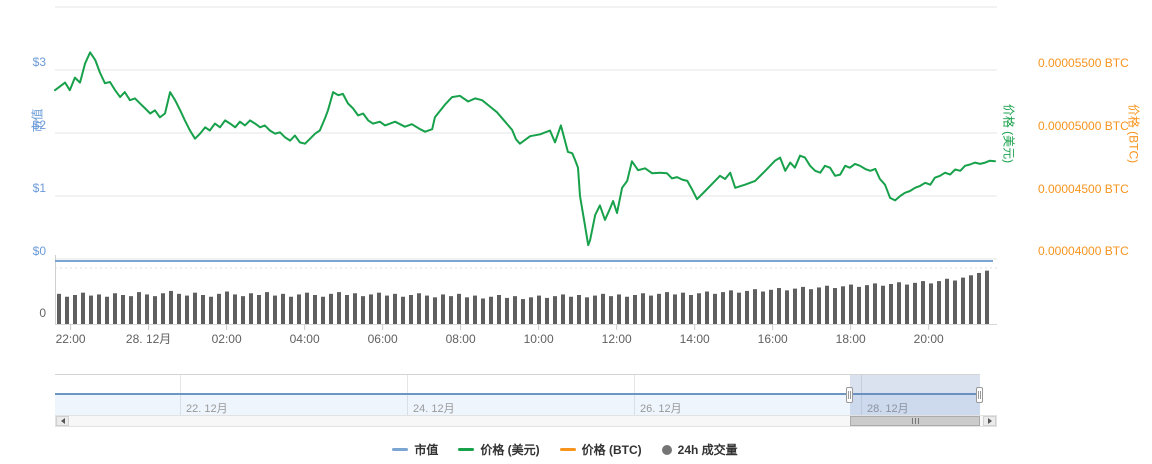 The width and height of the screenshot is (1152, 464). Describe the element at coordinates (499, 449) in the screenshot. I see `legend-item-price-usd: 价格 (美元)` at that location.